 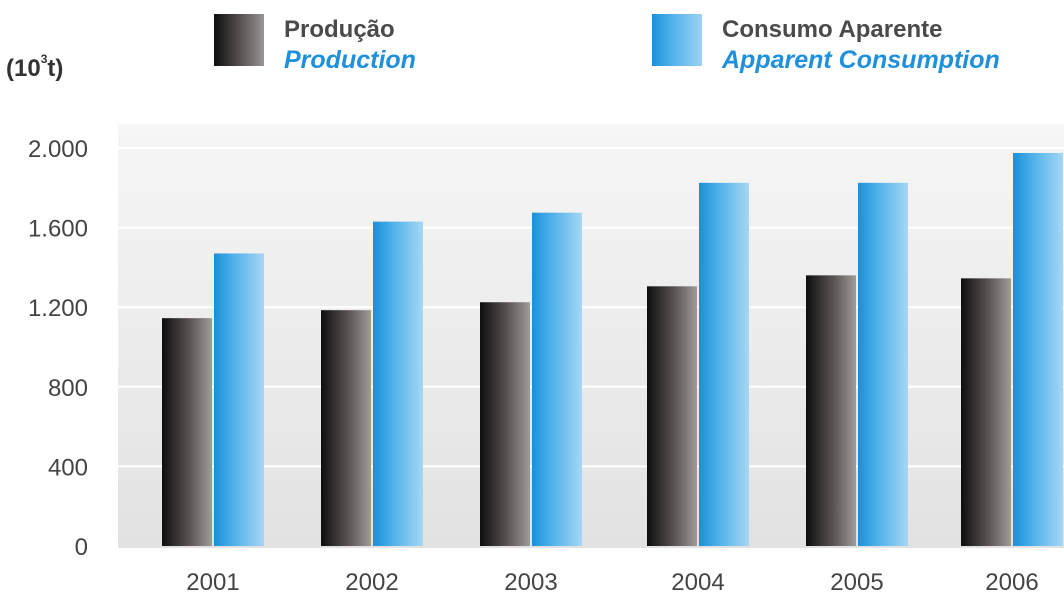 I want to click on x-tick-label: 2003, so click(x=530, y=580).